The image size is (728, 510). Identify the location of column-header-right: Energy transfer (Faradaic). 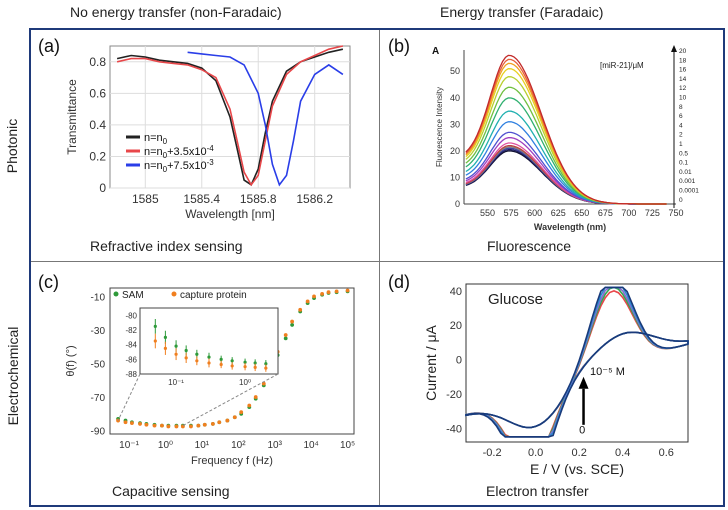
(522, 12).